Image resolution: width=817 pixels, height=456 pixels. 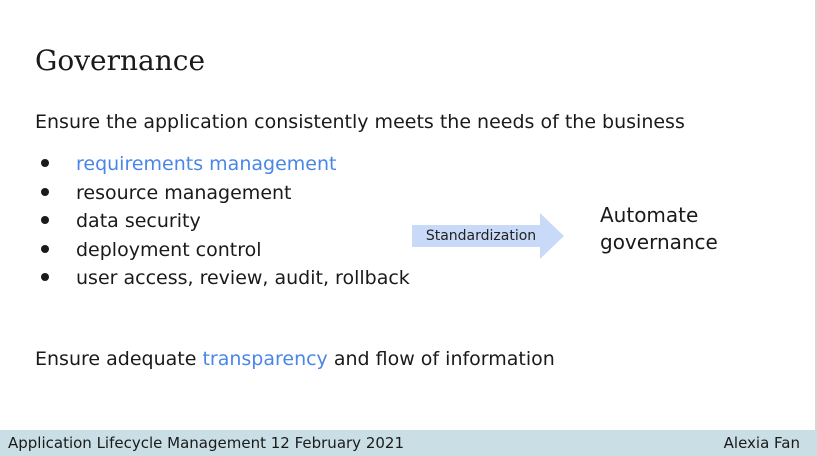 I want to click on footer-author: Alexia Fan, so click(x=761, y=443).